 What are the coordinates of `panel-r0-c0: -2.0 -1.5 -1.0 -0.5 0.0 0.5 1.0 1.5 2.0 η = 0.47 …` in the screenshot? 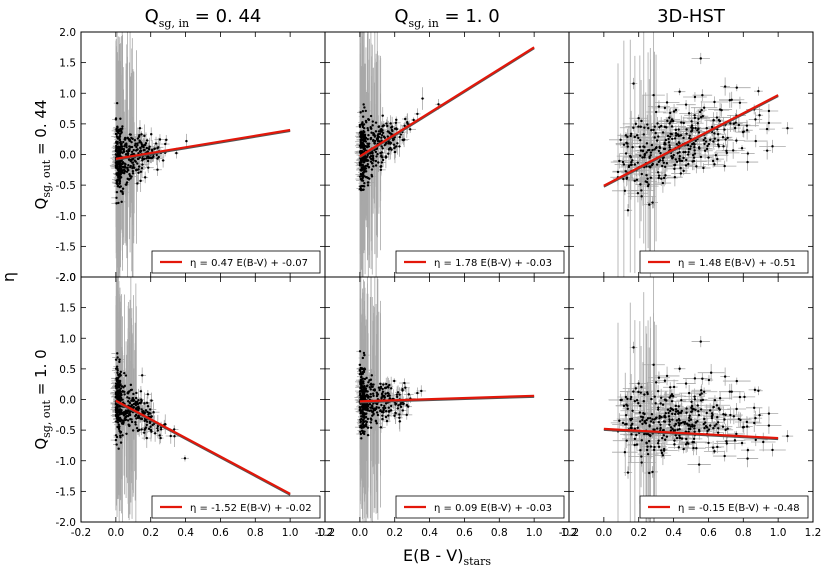 It's located at (191, 155).